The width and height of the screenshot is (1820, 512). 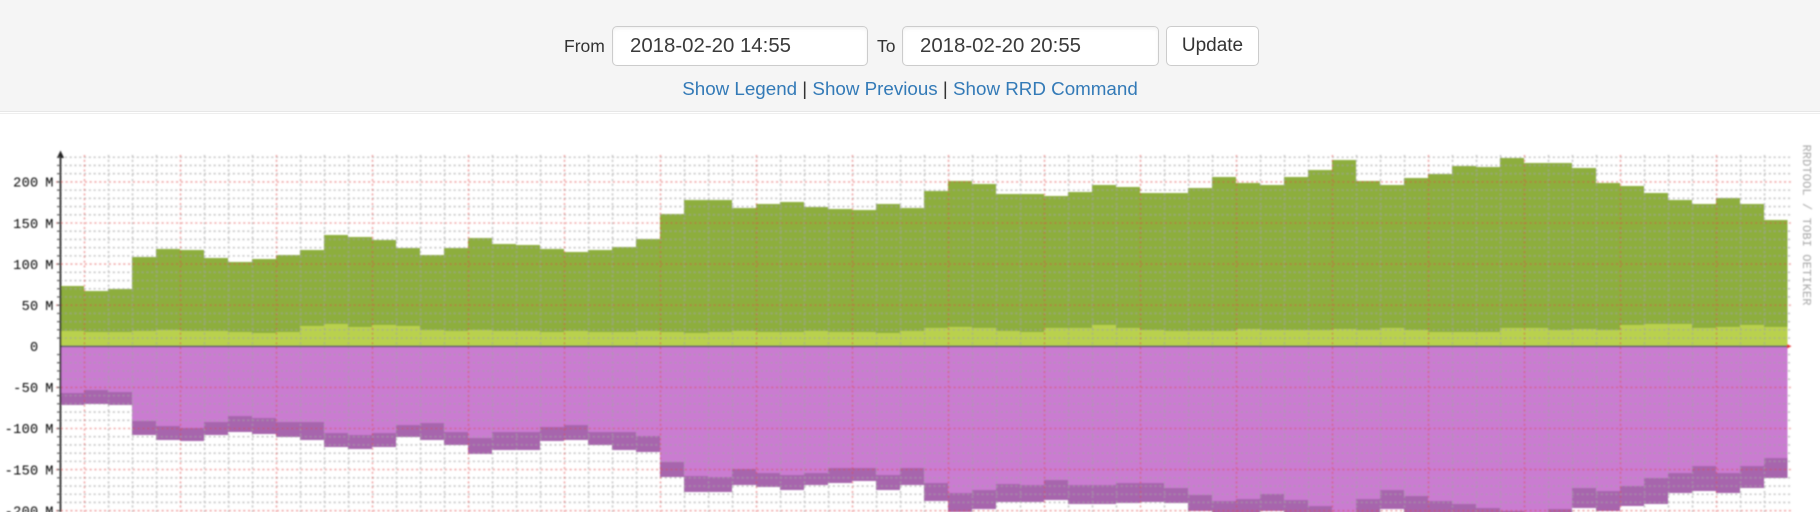 I want to click on svg-text: 50, so click(x=30, y=307).